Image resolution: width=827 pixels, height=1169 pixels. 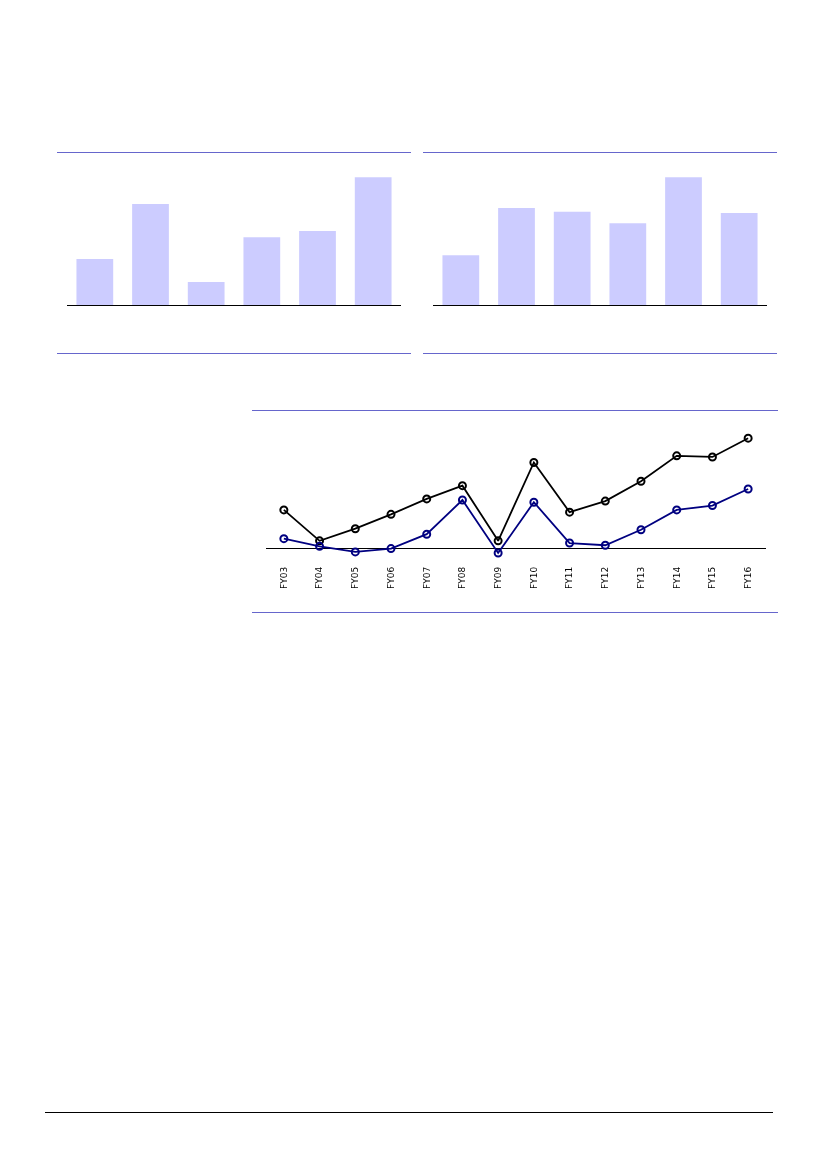 I want to click on x-tick-label: FY14, so click(x=676, y=577).